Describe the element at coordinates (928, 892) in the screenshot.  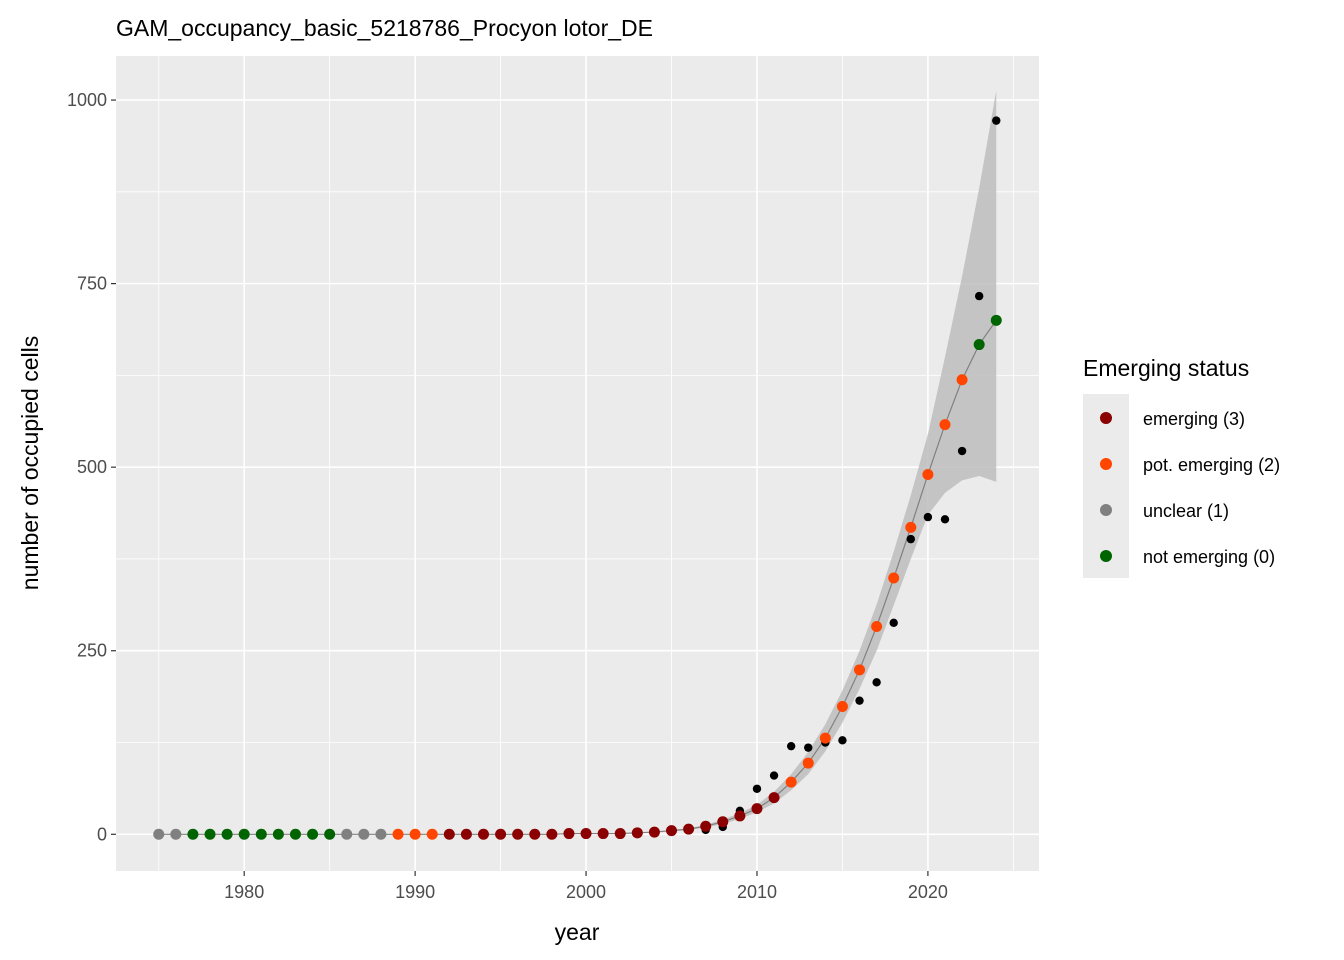
I see `x-tick-label: 2020` at that location.